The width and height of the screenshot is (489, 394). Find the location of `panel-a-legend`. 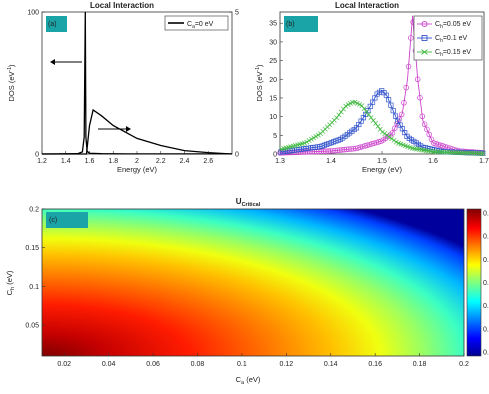

panel-a-legend is located at coordinates (196, 23).